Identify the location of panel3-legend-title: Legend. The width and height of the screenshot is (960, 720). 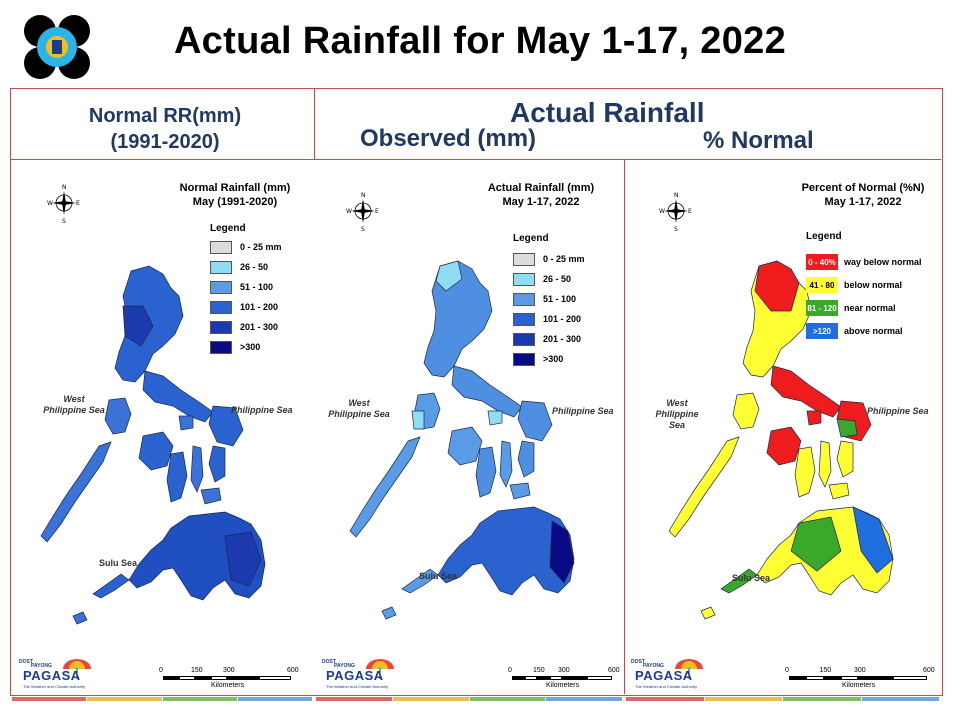
(824, 236).